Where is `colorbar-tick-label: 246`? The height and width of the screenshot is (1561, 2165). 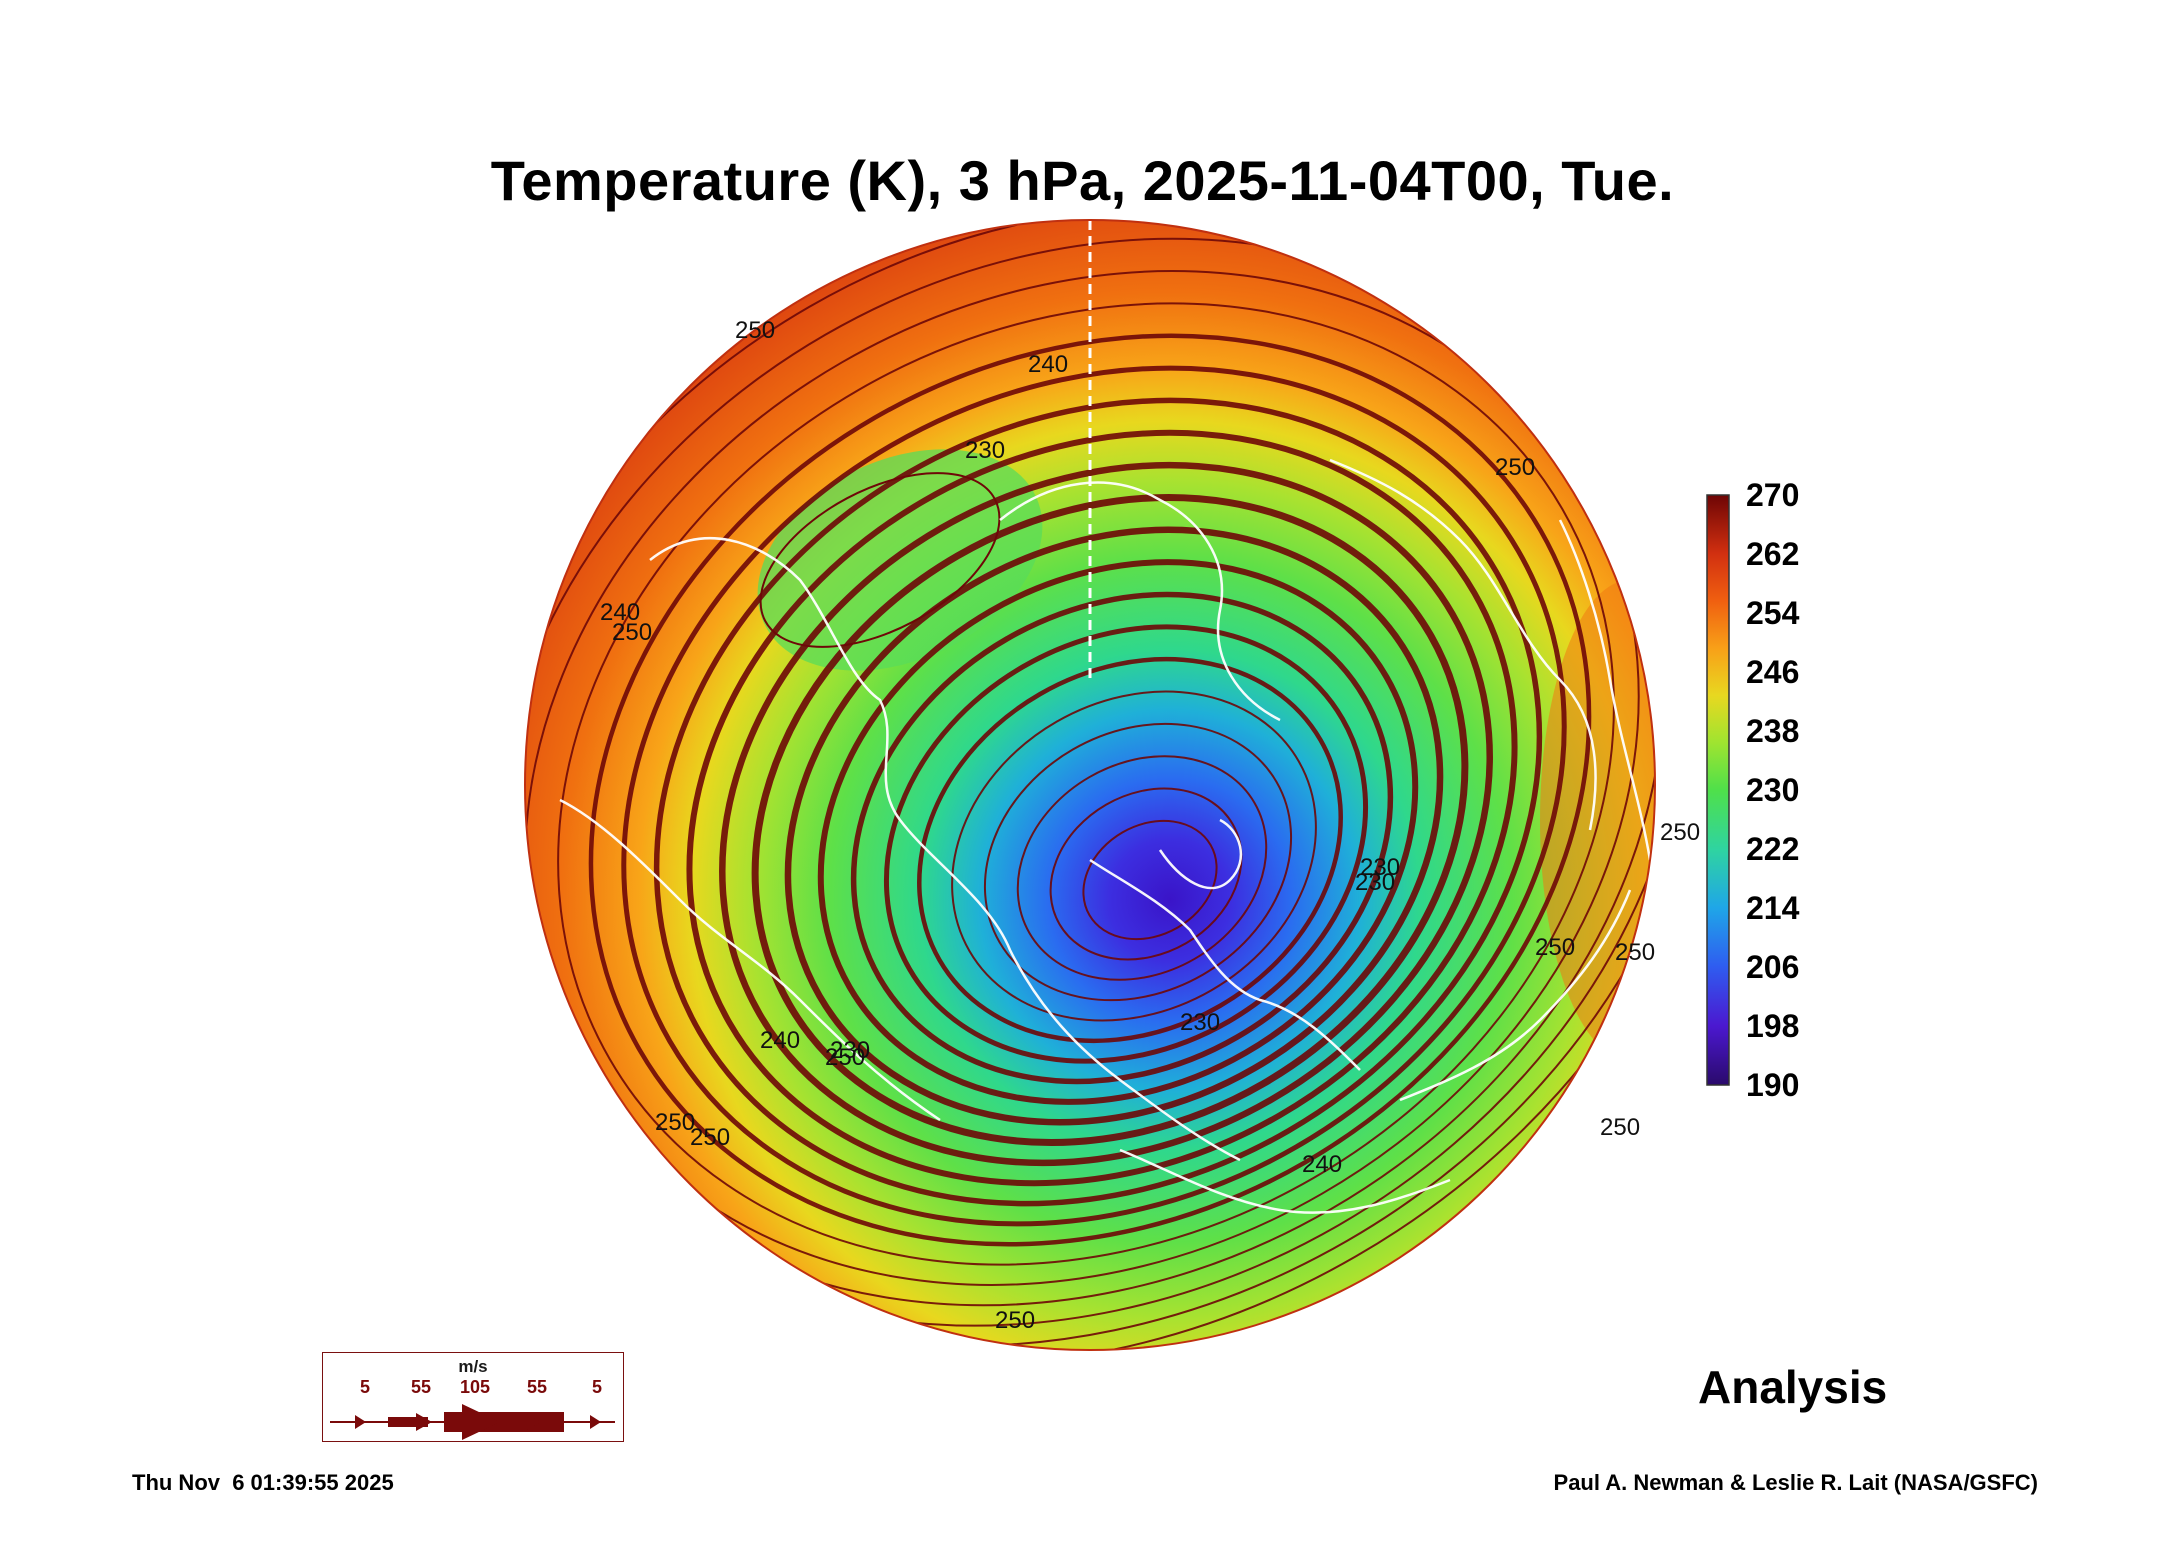 colorbar-tick-label: 246 is located at coordinates (1773, 672).